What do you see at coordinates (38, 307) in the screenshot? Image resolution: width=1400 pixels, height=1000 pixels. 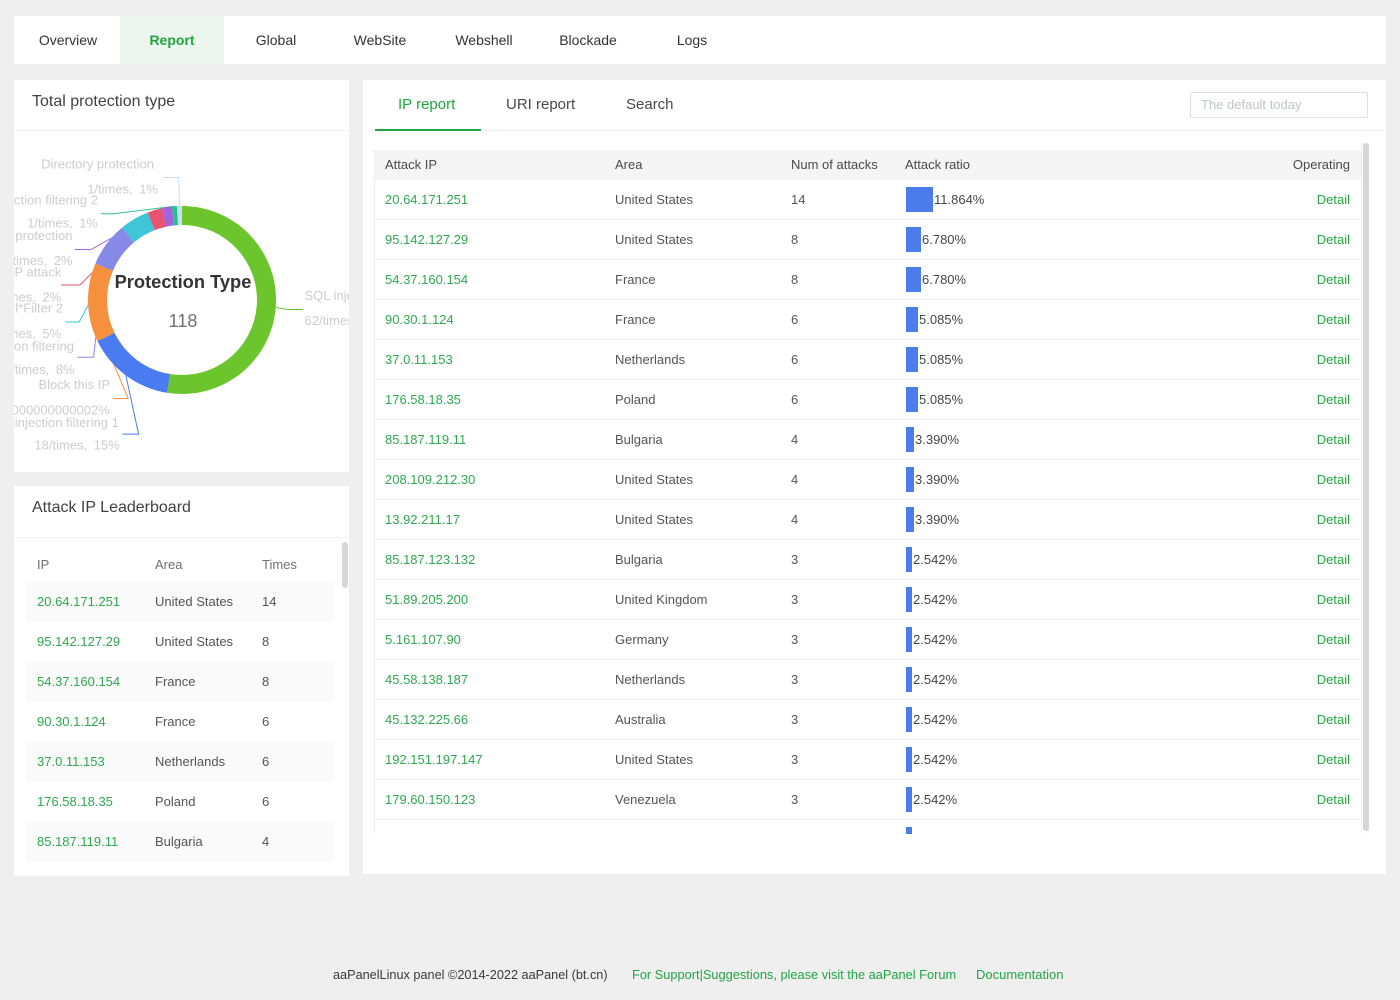 I see `svg-text: Url*Filter 2` at bounding box center [38, 307].